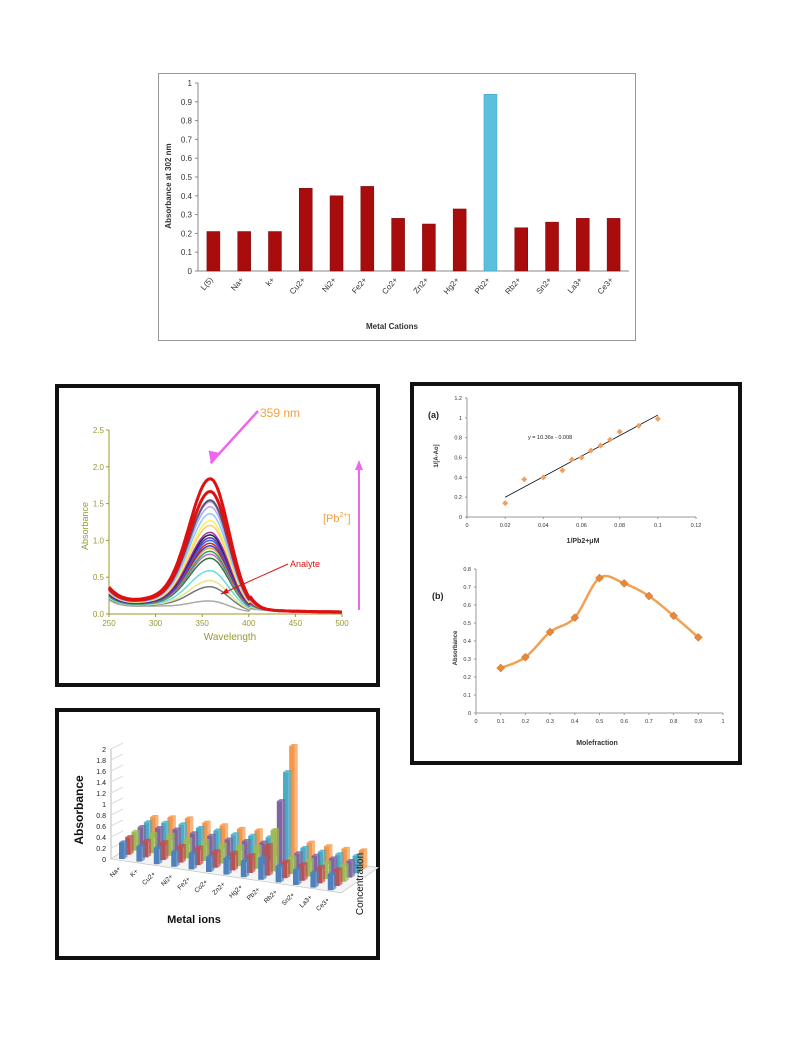 The height and width of the screenshot is (1057, 793). I want to click on bar3d-bar-s0-c9, so click(280, 873).